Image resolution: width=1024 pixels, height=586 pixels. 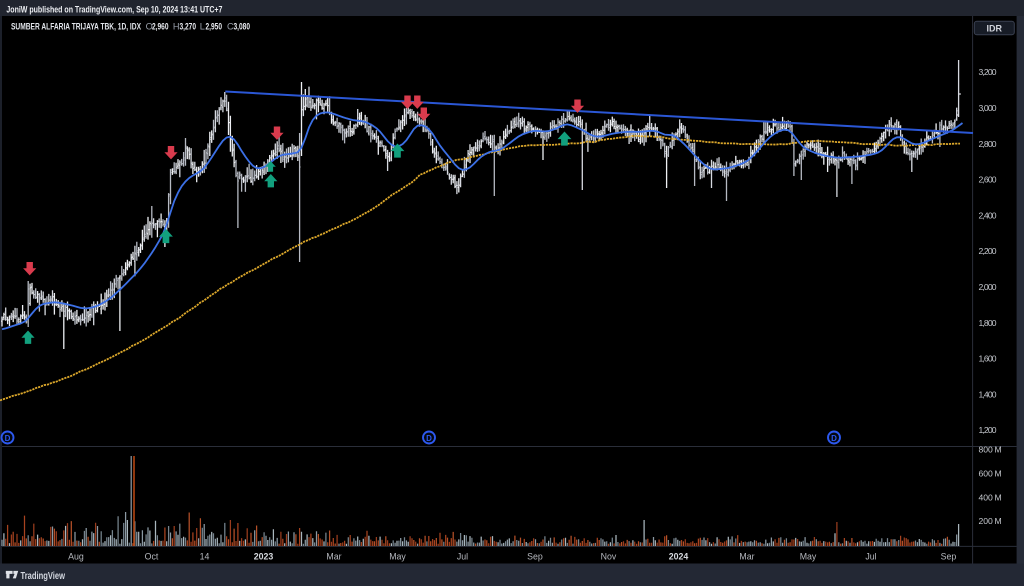 What do you see at coordinates (152, 557) in the screenshot?
I see `svg-text: Oct` at bounding box center [152, 557].